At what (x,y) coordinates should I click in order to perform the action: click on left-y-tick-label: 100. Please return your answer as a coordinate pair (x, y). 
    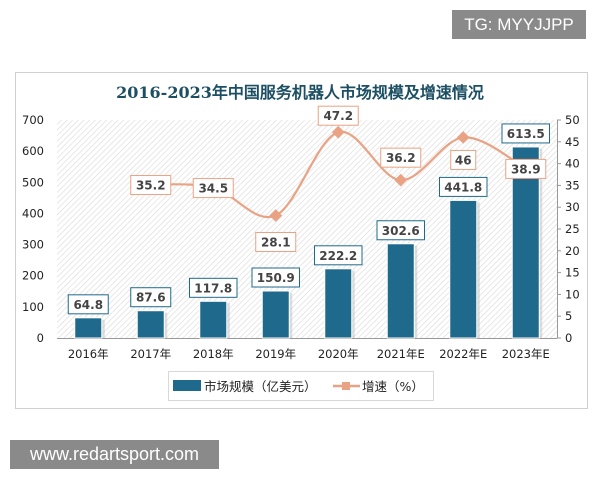
    Looking at the image, I should click on (33, 307).